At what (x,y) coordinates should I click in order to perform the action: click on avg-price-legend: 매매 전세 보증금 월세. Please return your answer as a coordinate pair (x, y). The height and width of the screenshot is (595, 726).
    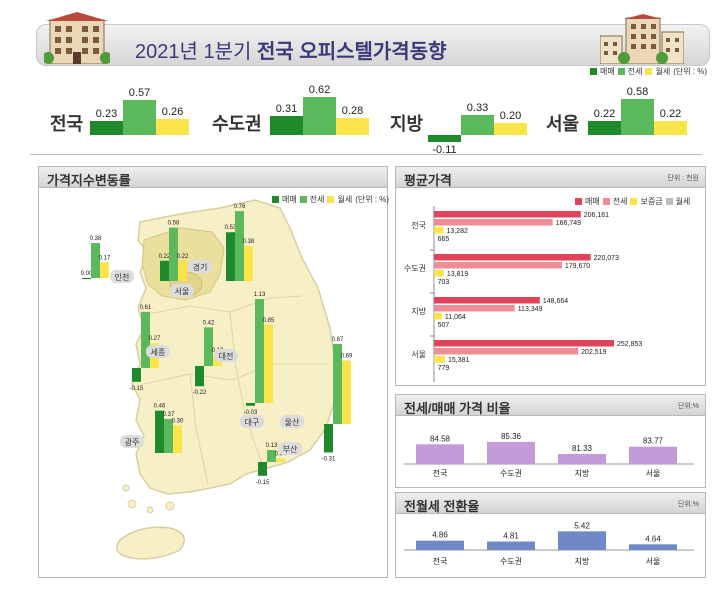
    Looking at the image, I should click on (632, 201).